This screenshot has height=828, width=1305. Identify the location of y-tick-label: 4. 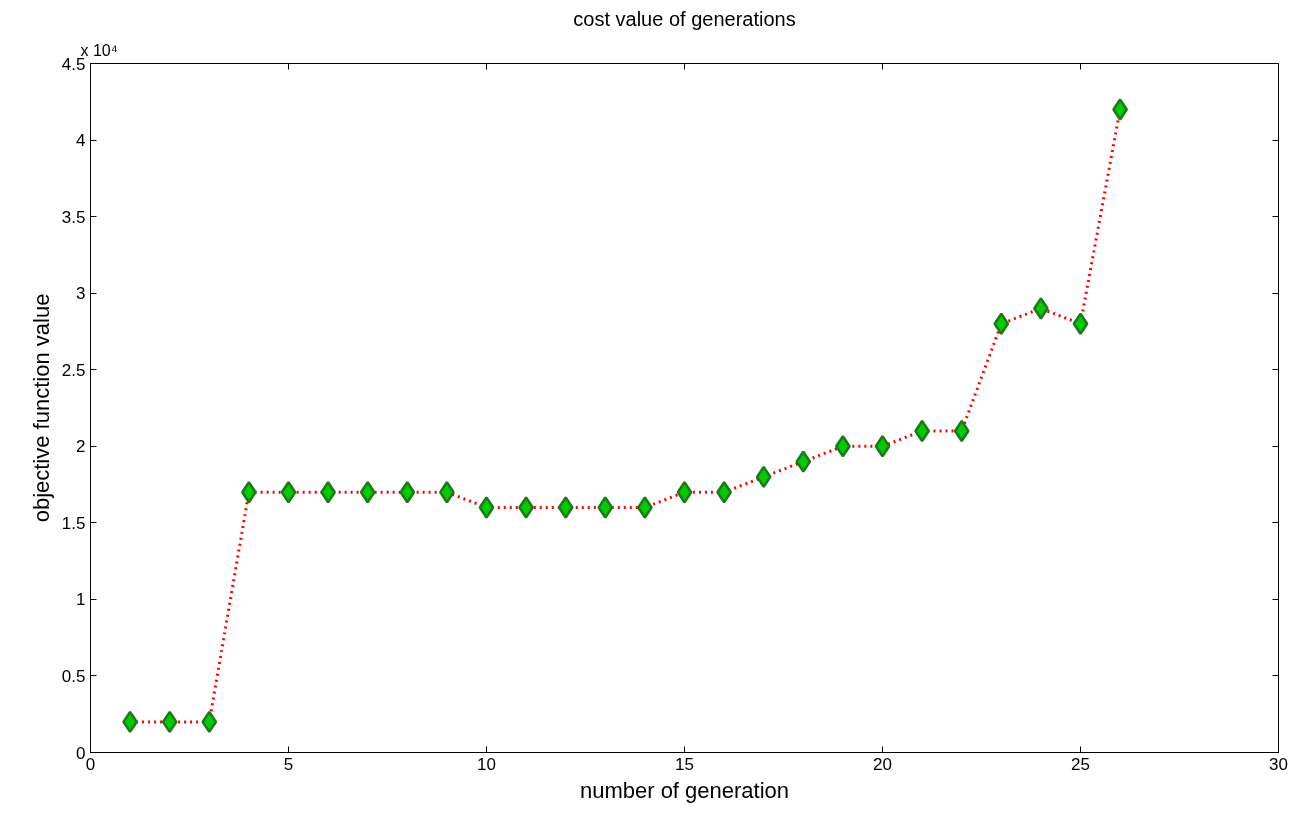
(81, 141).